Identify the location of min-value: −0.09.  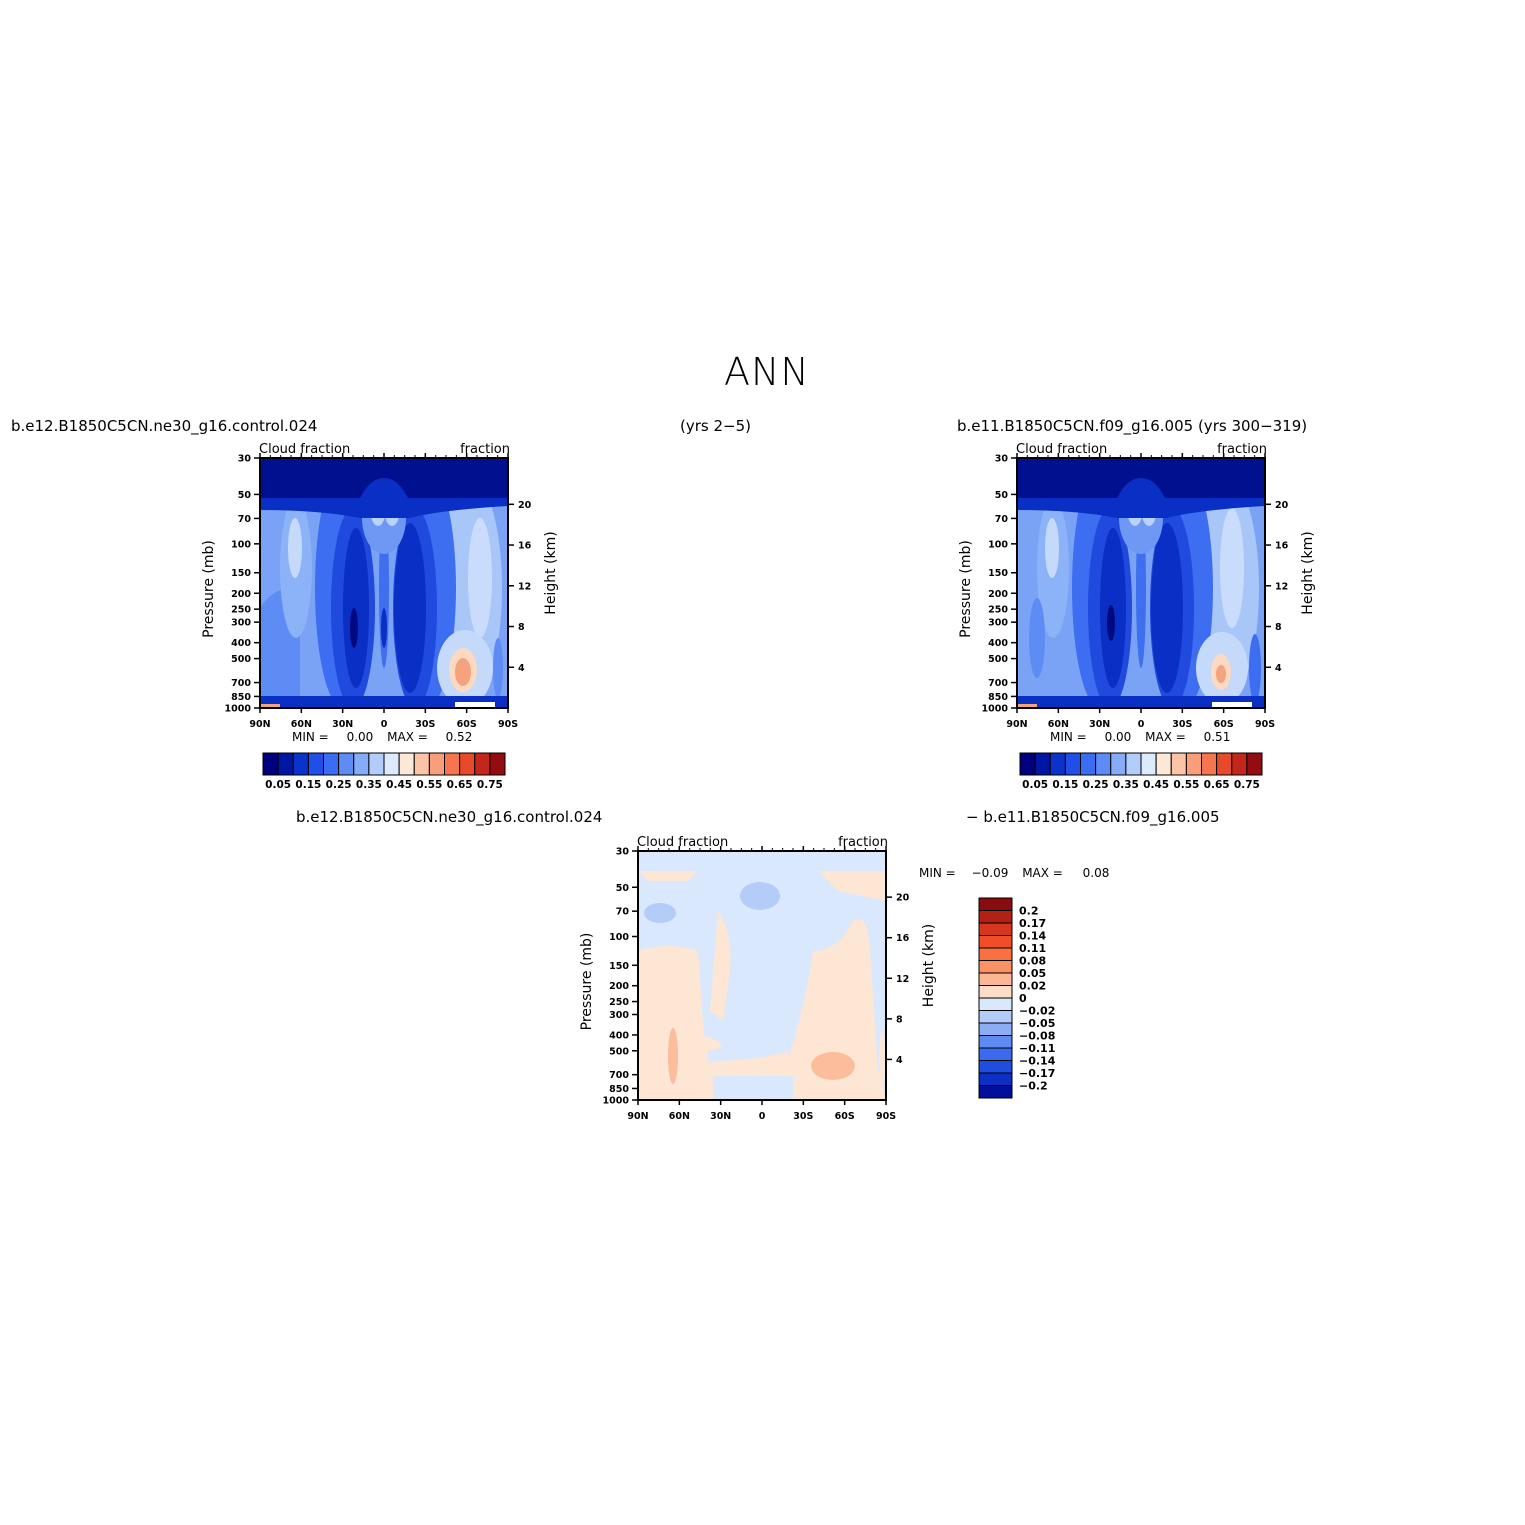
(990, 873).